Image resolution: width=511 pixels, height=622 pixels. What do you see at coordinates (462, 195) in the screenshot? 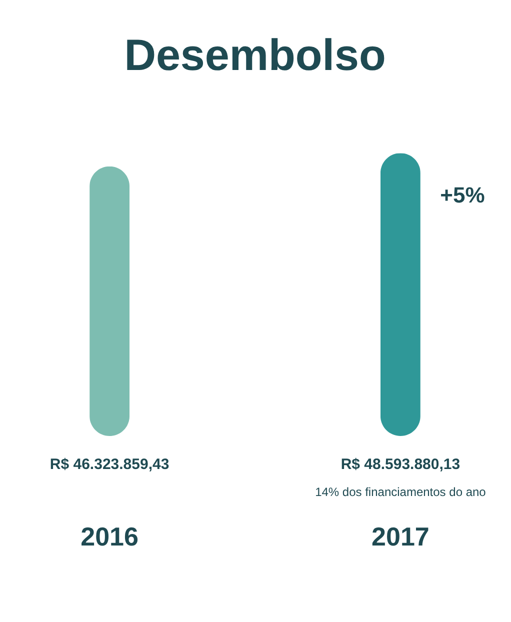
I see `annotation: +5%` at bounding box center [462, 195].